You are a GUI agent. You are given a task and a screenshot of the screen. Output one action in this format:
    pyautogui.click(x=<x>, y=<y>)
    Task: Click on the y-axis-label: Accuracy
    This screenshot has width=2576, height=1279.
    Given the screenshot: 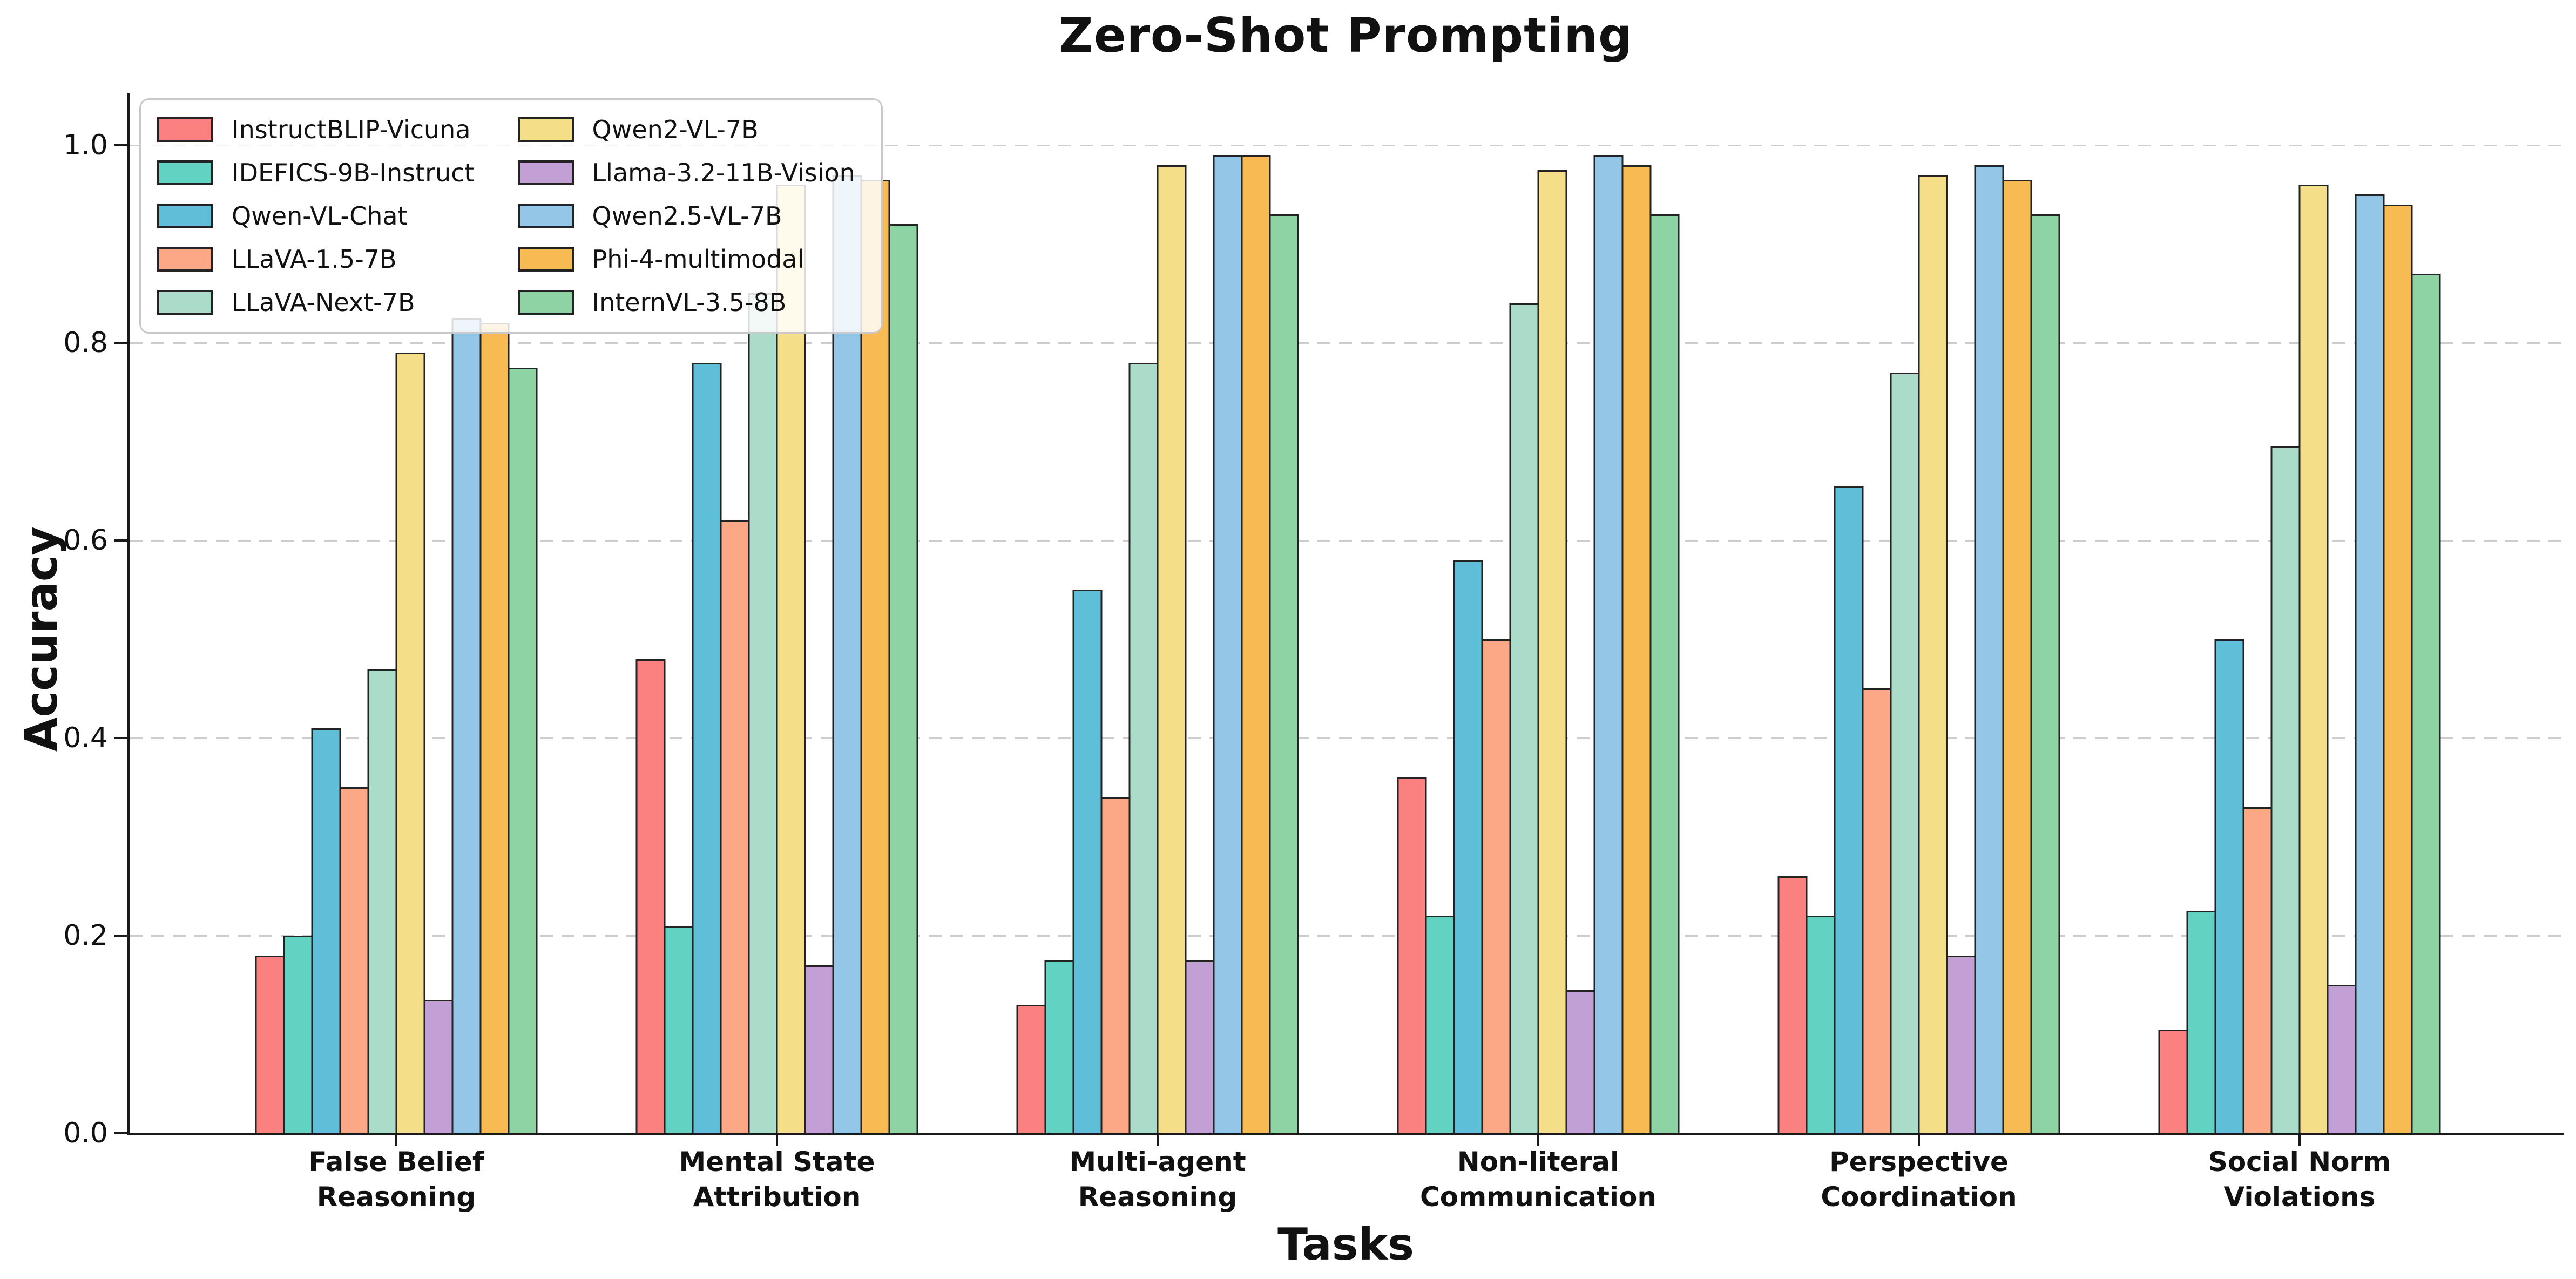 What is the action you would take?
    pyautogui.click(x=42, y=639)
    